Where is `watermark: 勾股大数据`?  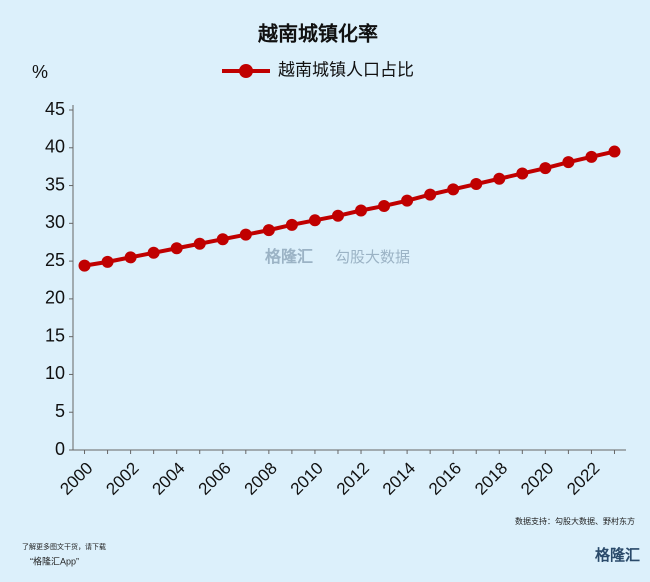 watermark: 勾股大数据 is located at coordinates (372, 257).